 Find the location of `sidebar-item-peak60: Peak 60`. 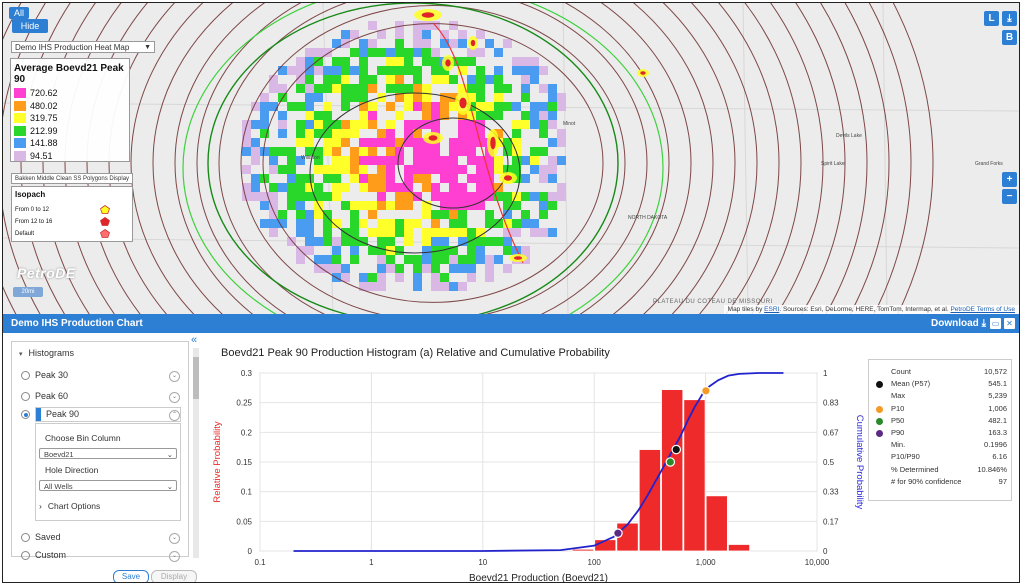

sidebar-item-peak60: Peak 60 is located at coordinates (44, 396).